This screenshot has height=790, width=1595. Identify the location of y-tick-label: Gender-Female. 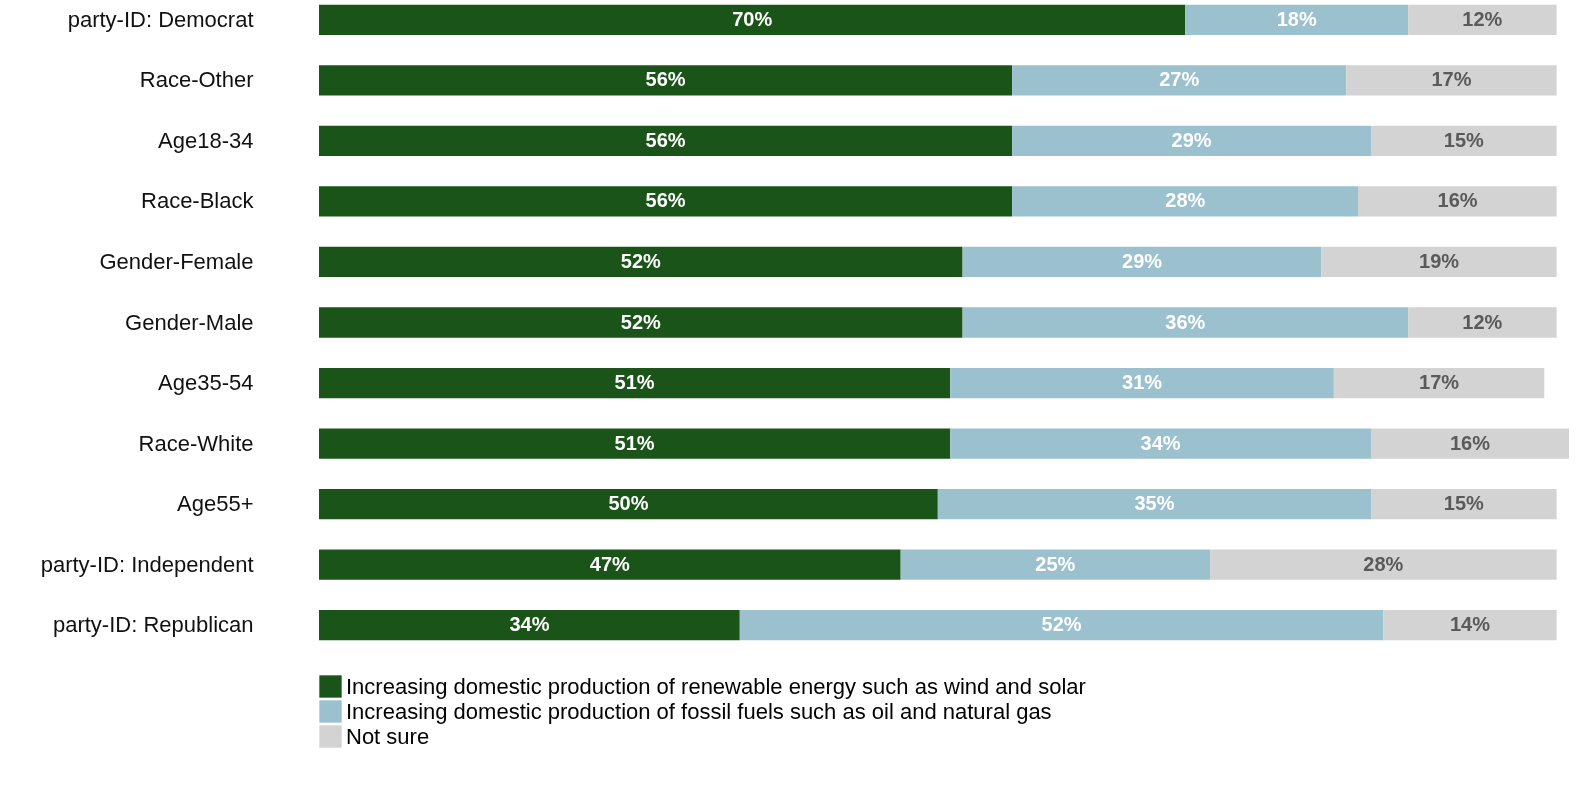
(176, 261).